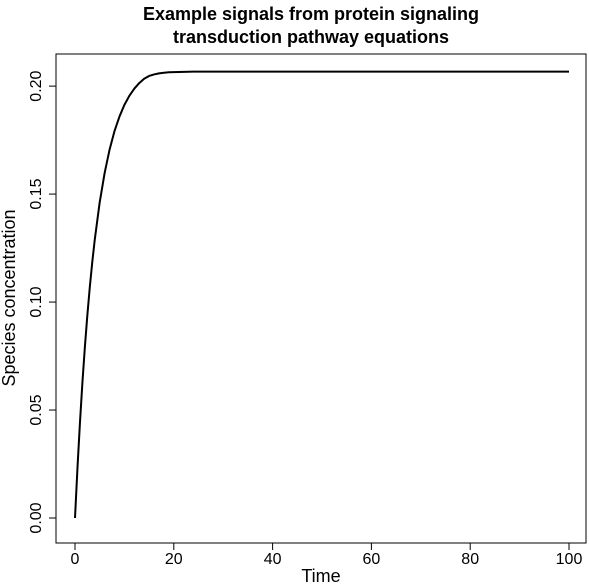  I want to click on chart-title-line-1: Example signals from protein signaling, so click(311, 14).